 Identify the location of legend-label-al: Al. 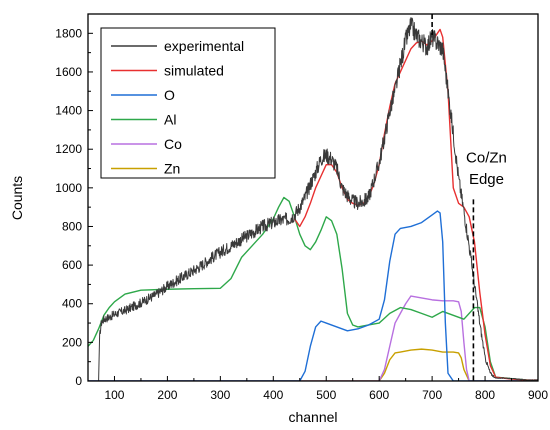
(170, 120).